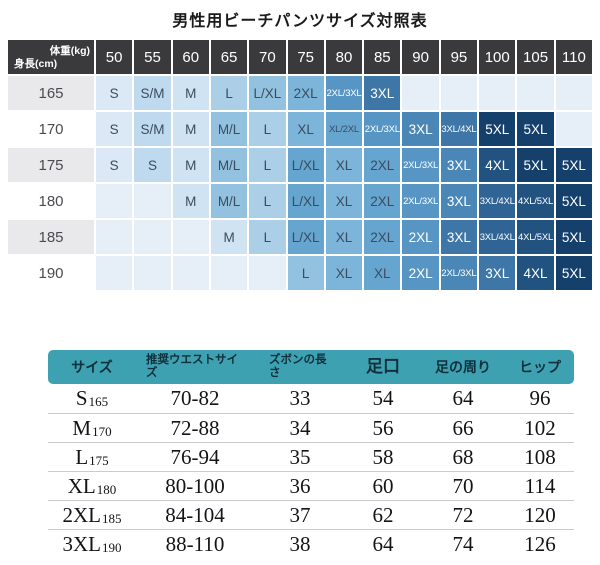  I want to click on spec-header-waist-label: 推奨ウエストサイズ, so click(192, 366).